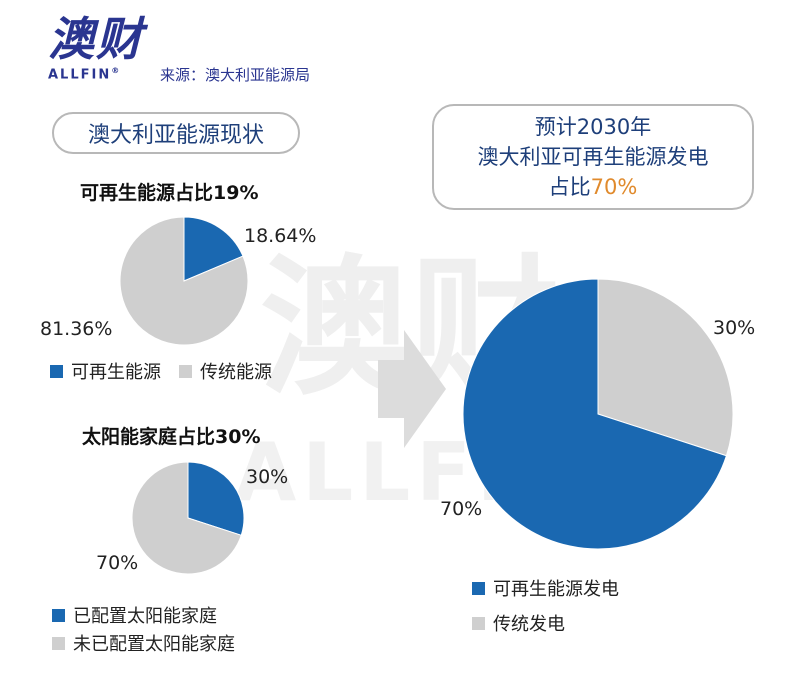  I want to click on pie2-legend-item-2: 未已配置太阳能家庭, so click(143, 643).